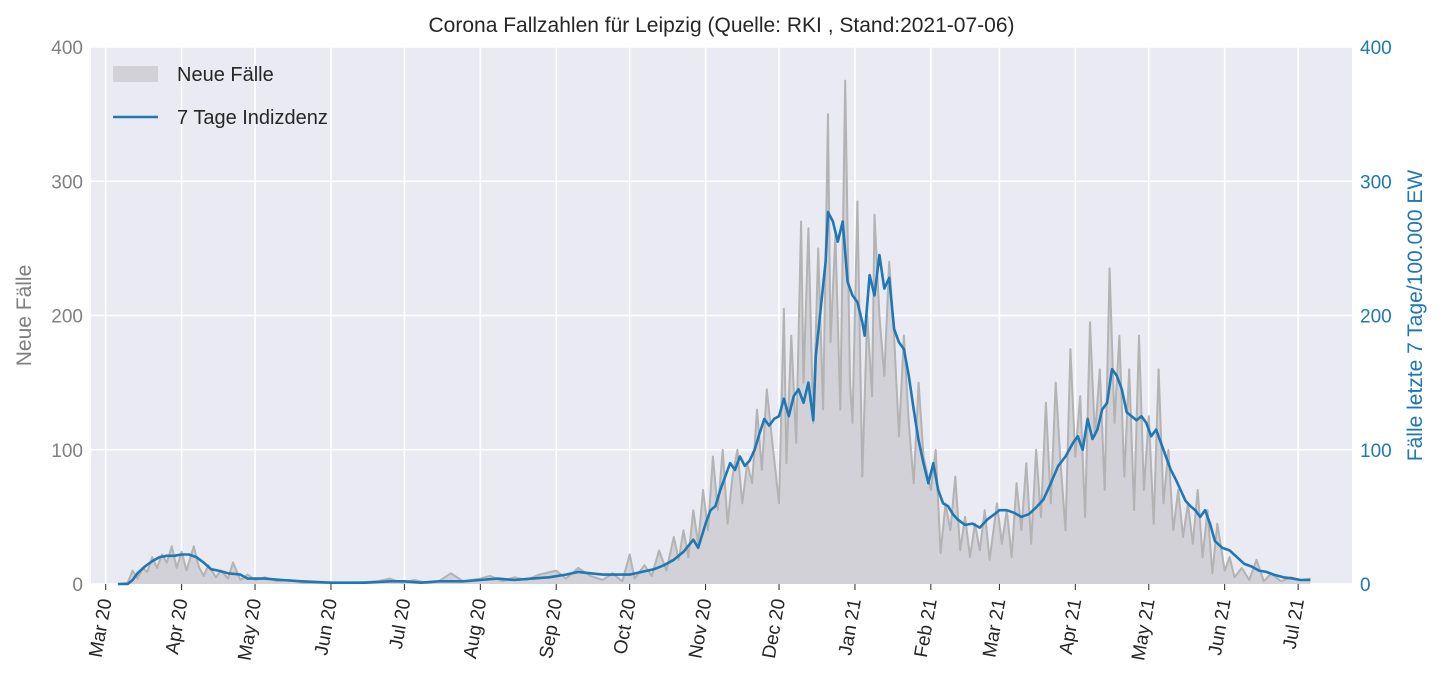 Image resolution: width=1444 pixels, height=691 pixels. What do you see at coordinates (475, 628) in the screenshot?
I see `x-tick-label: Aug 20` at bounding box center [475, 628].